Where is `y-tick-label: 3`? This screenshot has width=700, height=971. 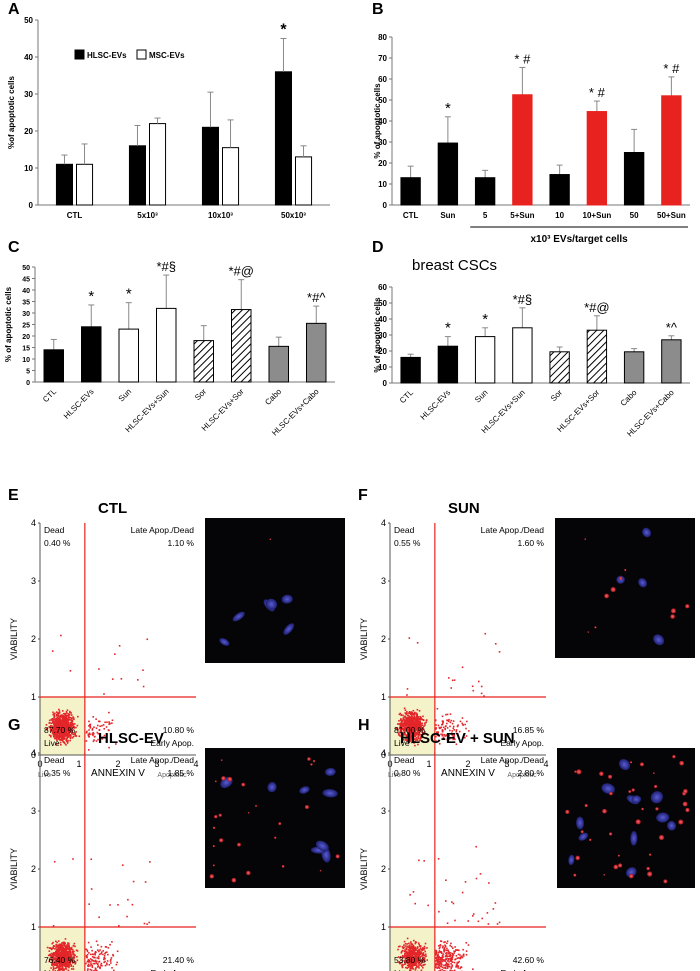 y-tick-label: 3 is located at coordinates (383, 811).